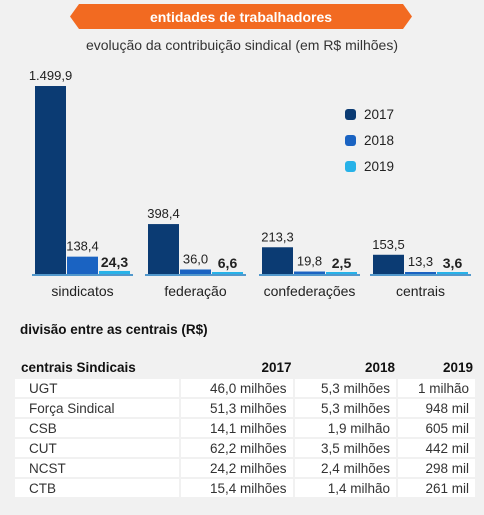  Describe the element at coordinates (379, 140) in the screenshot. I see `legend-label: 2018` at that location.